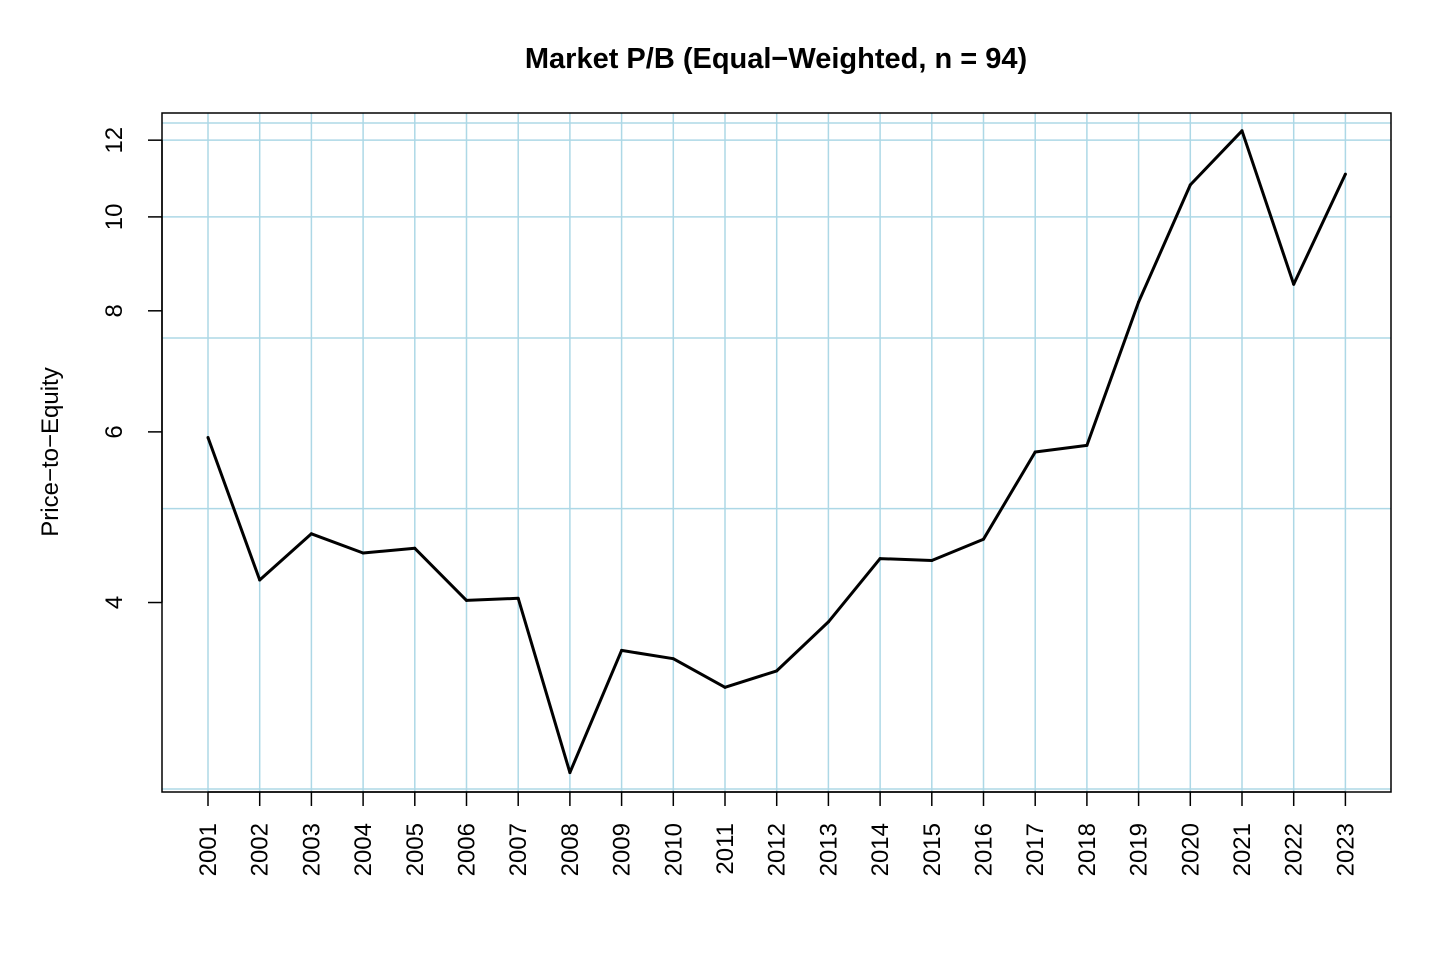 Image resolution: width=1456 pixels, height=971 pixels. I want to click on y-tick-label: 4, so click(114, 602).